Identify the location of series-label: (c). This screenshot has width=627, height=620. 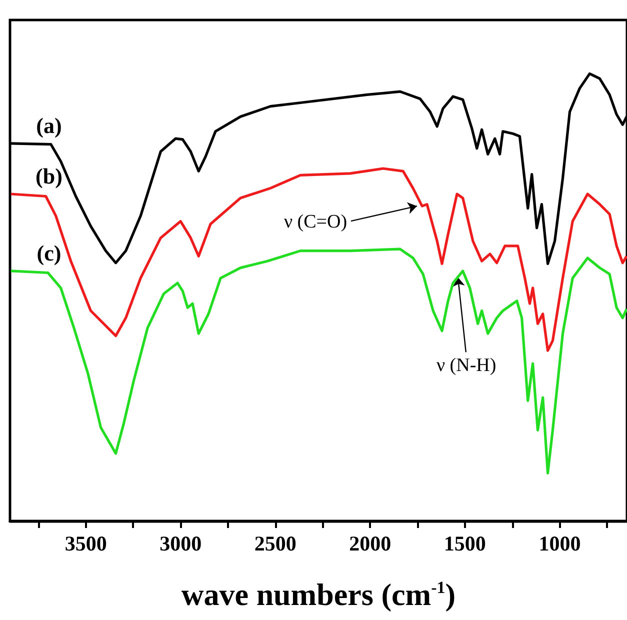
(49, 253).